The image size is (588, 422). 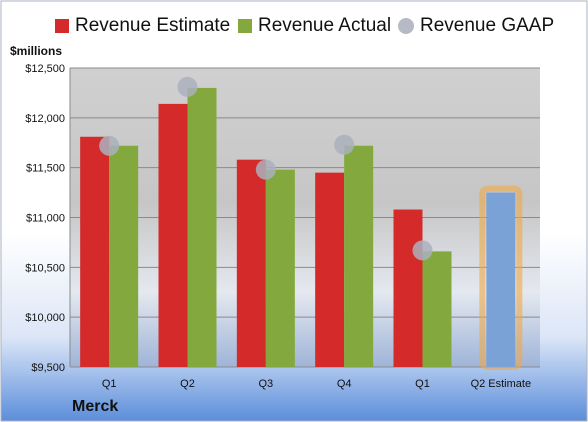 I want to click on legend-item-revenue-actual: Revenue Actual, so click(x=314, y=26).